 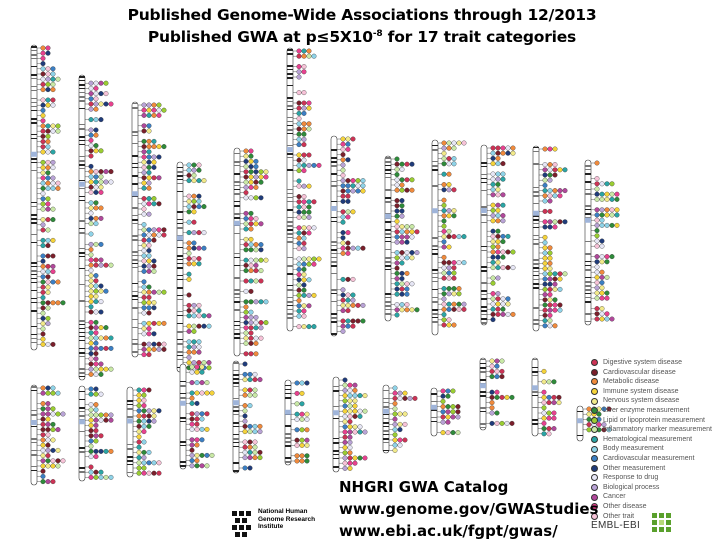 I want to click on legend-item: Body measurement, so click(x=657, y=449).